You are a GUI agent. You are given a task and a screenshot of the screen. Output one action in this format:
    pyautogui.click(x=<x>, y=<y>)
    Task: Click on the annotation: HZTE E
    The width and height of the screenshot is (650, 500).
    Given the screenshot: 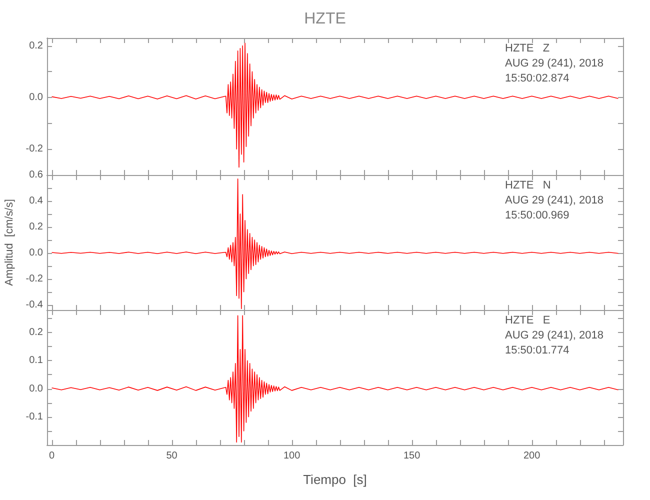 What is the action you would take?
    pyautogui.click(x=527, y=320)
    